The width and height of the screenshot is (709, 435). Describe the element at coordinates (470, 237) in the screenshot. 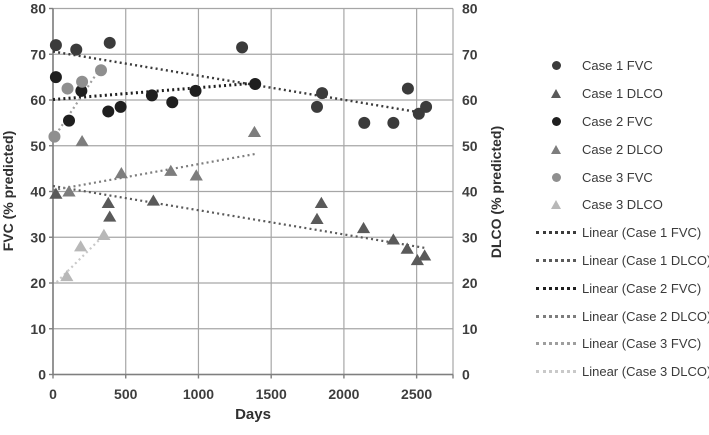

I see `y-tick-label-right-30: 30` at that location.